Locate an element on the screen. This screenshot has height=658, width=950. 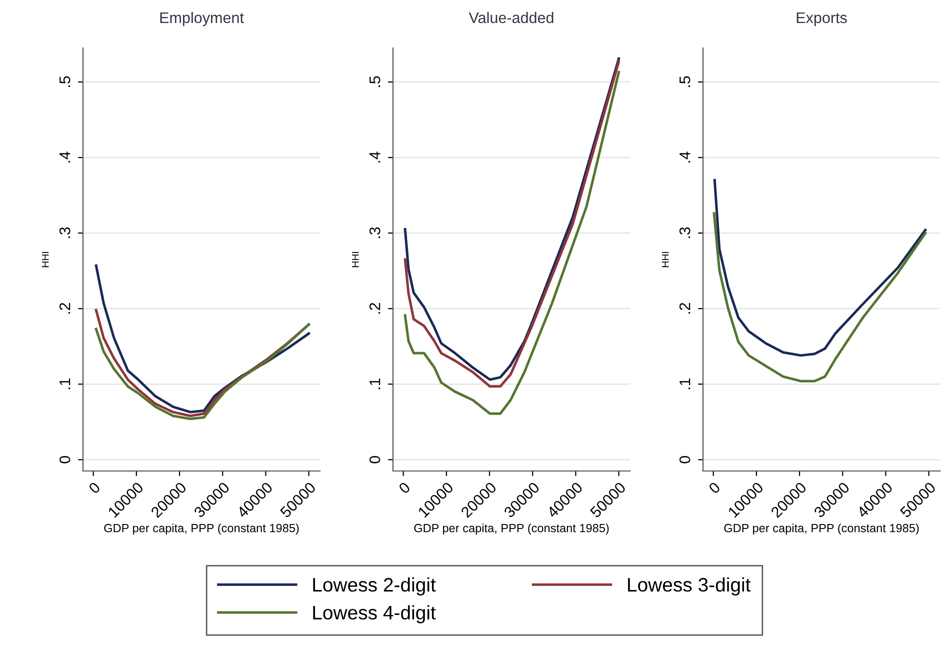
chart-title: Exports is located at coordinates (821, 19).